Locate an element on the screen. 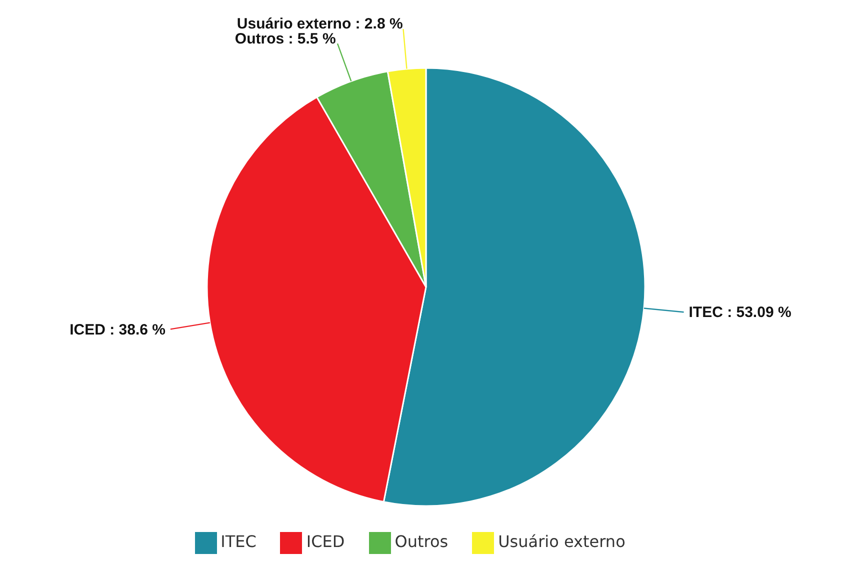  data-label: Outros : 5.5 % is located at coordinates (285, 39).